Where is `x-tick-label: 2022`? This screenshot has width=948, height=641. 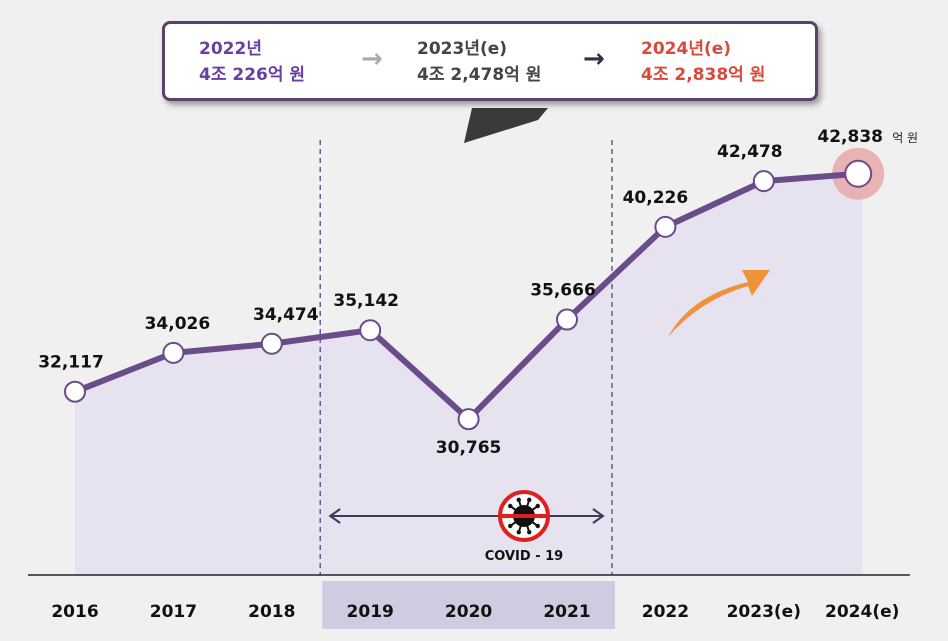 x-tick-label: 2022 is located at coordinates (665, 612).